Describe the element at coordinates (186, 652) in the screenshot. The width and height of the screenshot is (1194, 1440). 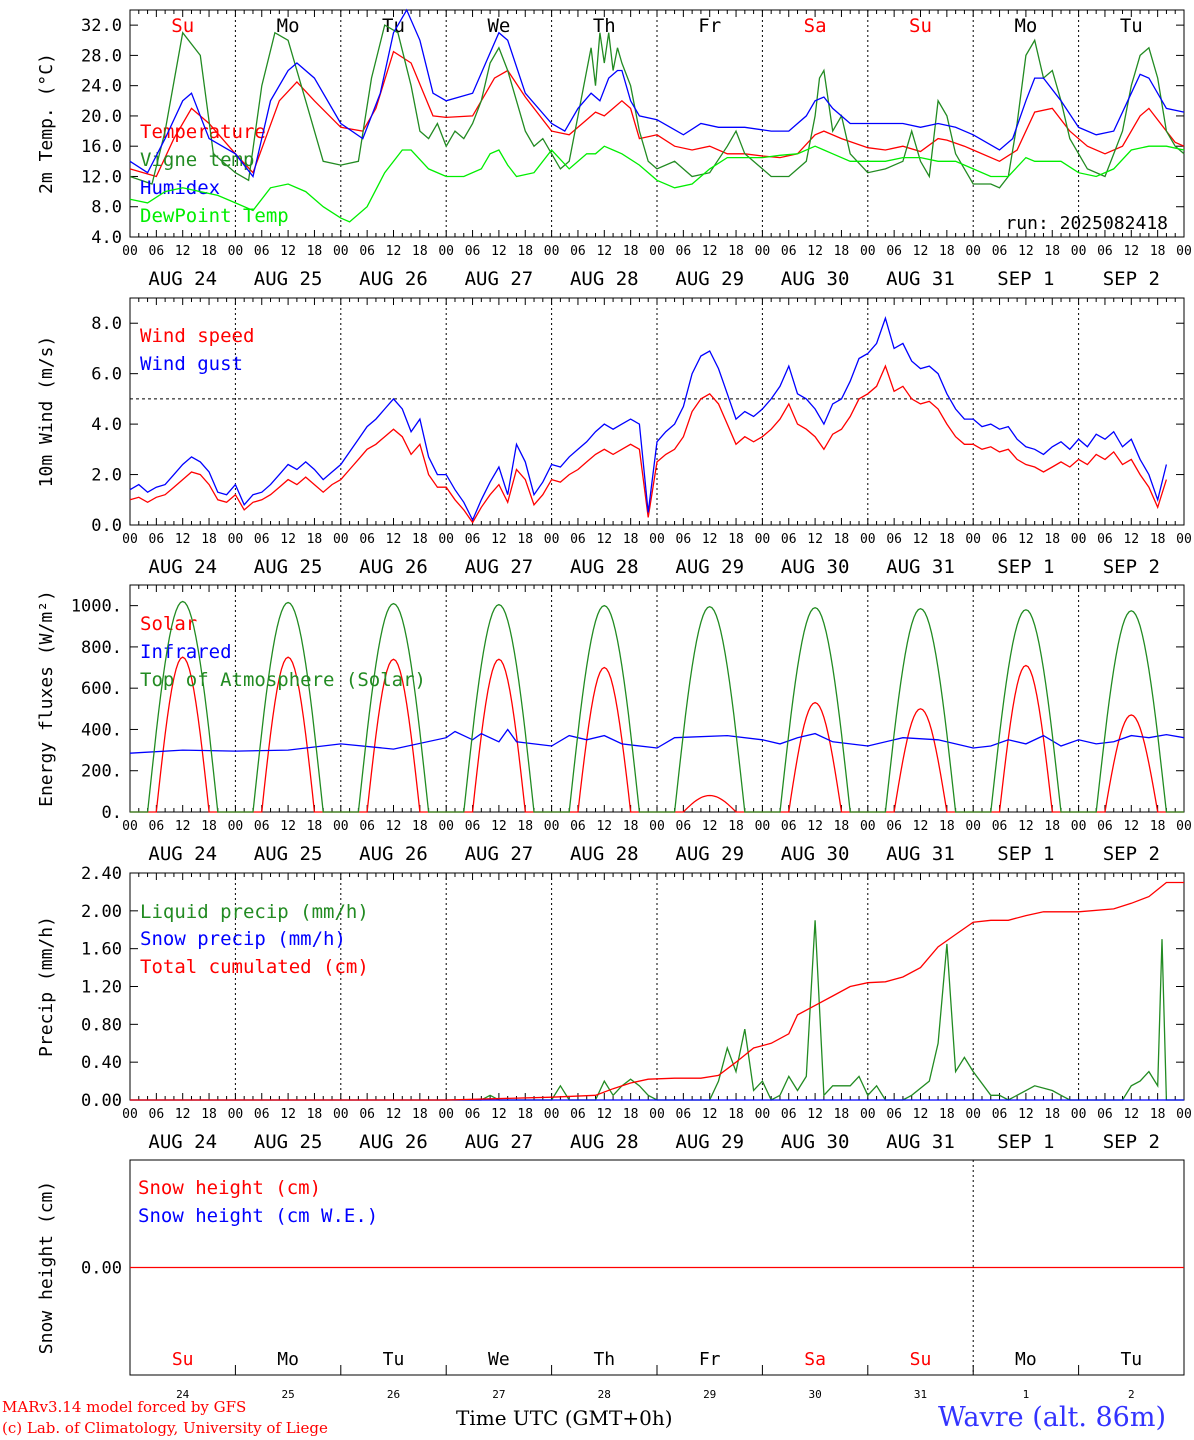
I see `legend-entry: Infrared` at that location.